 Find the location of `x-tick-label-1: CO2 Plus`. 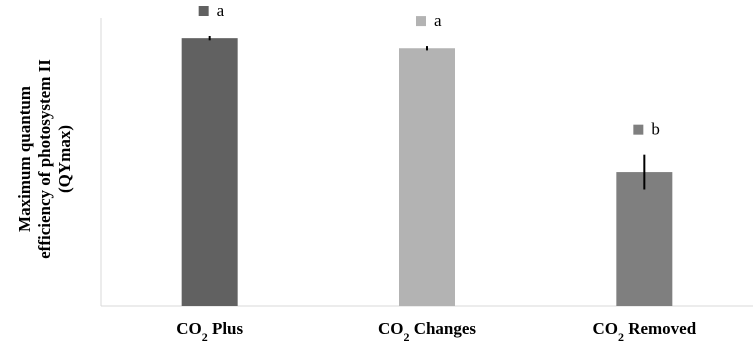

x-tick-label-1: CO2 Plus is located at coordinates (209, 331).